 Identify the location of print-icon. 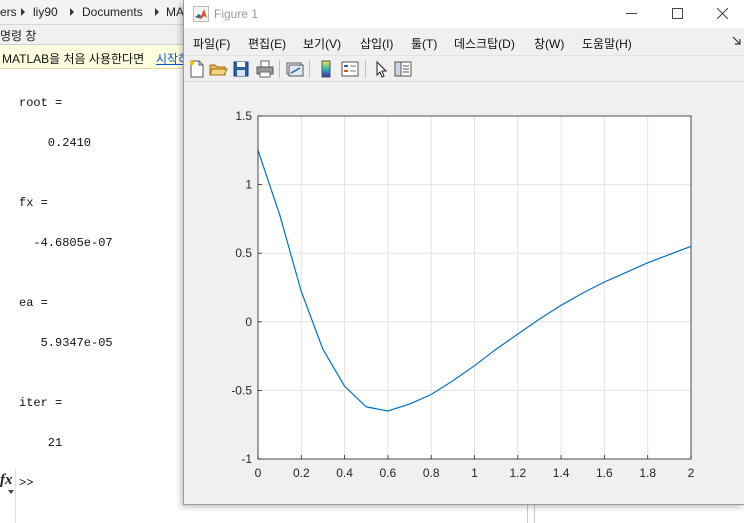
(265, 69).